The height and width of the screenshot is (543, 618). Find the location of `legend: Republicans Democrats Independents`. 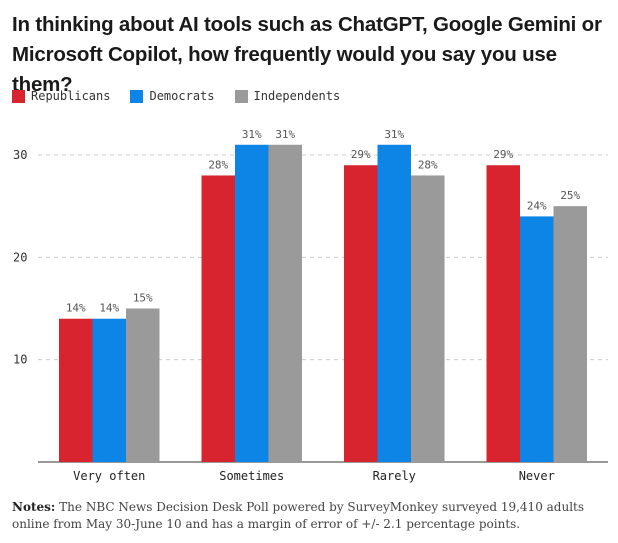

legend: Republicans Democrats Independents is located at coordinates (186, 96).